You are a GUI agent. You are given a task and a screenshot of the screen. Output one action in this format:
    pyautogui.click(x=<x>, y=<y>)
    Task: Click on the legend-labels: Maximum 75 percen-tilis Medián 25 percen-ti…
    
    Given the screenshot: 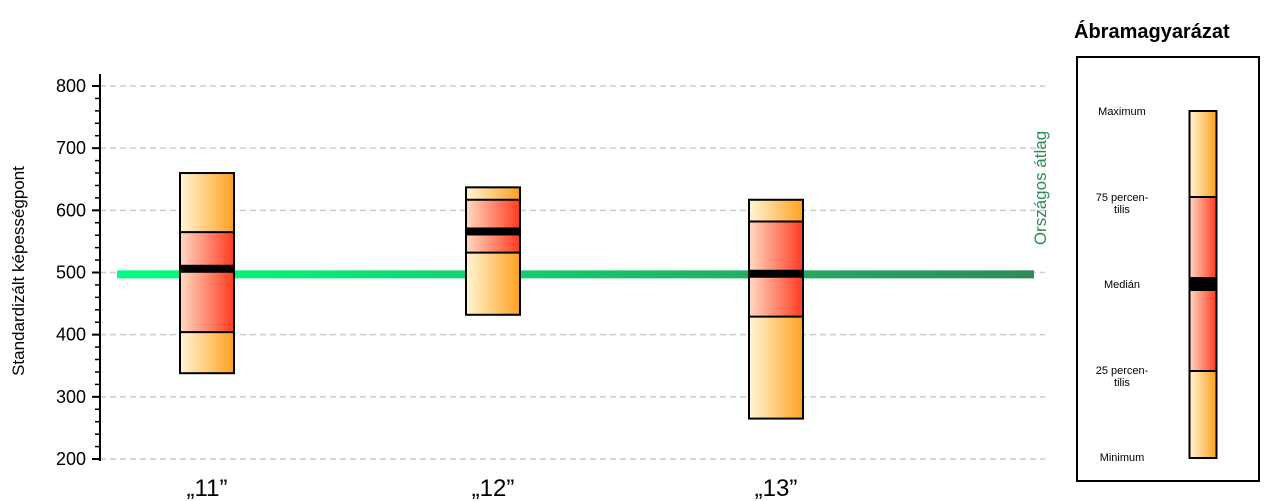 What is the action you would take?
    pyautogui.click(x=1122, y=285)
    